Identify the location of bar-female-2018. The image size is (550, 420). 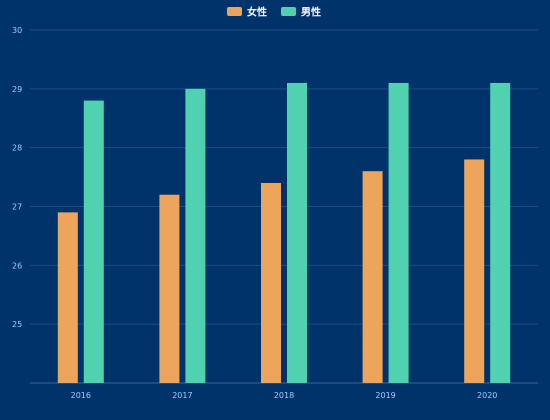
(271, 282).